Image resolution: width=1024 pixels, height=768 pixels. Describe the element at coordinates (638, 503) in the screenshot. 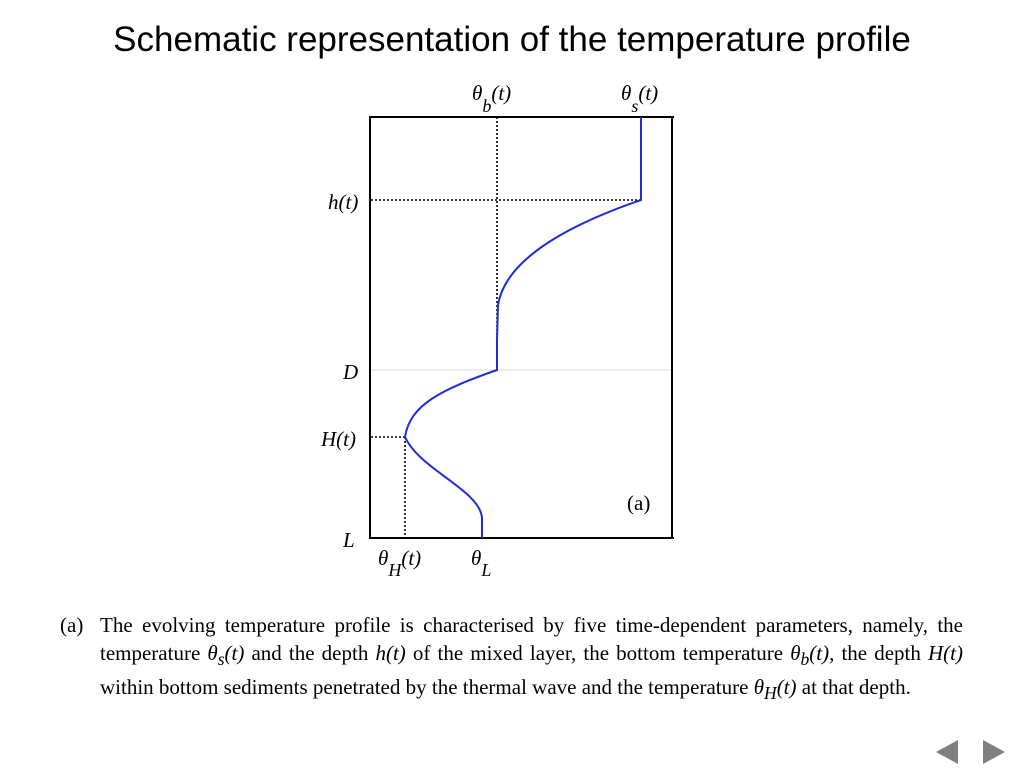

I see `panel-label: (a)` at that location.